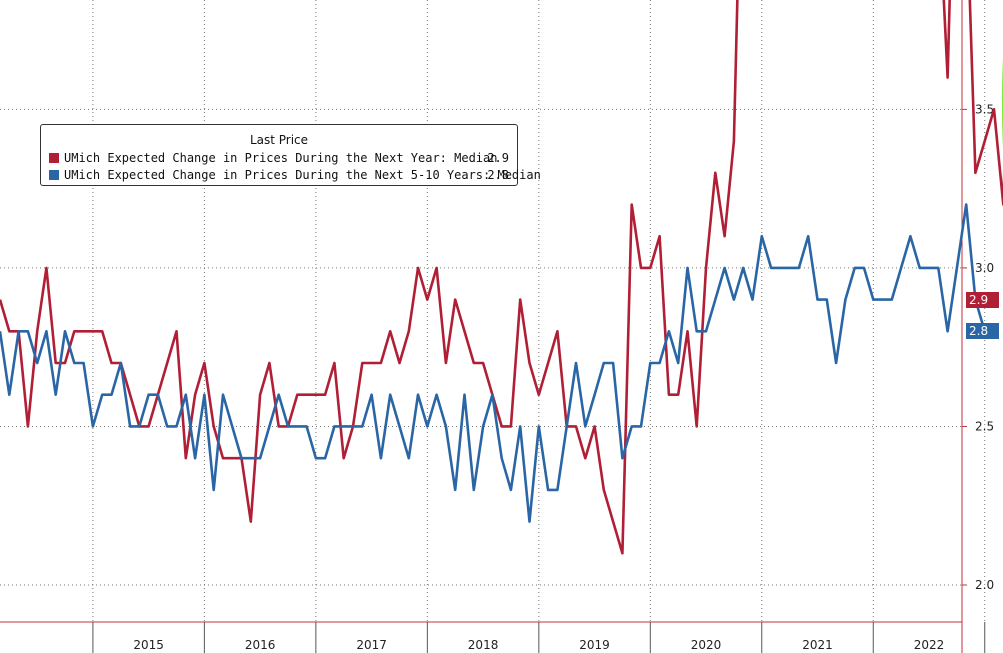 The width and height of the screenshot is (1003, 653). Describe the element at coordinates (706, 645) in the screenshot. I see `x-tick-label: 2020` at that location.